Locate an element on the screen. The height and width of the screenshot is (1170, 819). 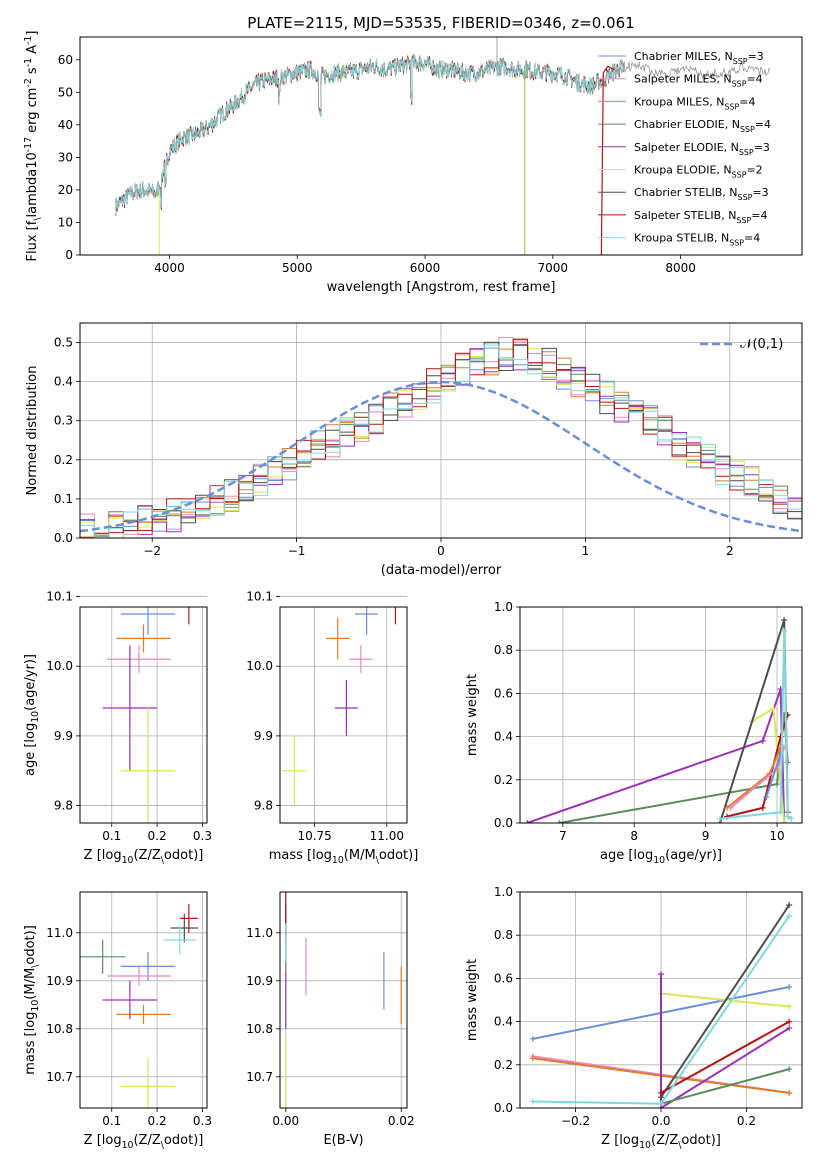
y-axis-label: Flux [f\lambda10-17 erg cm-2 s-1 A-1] is located at coordinates (33, 146).